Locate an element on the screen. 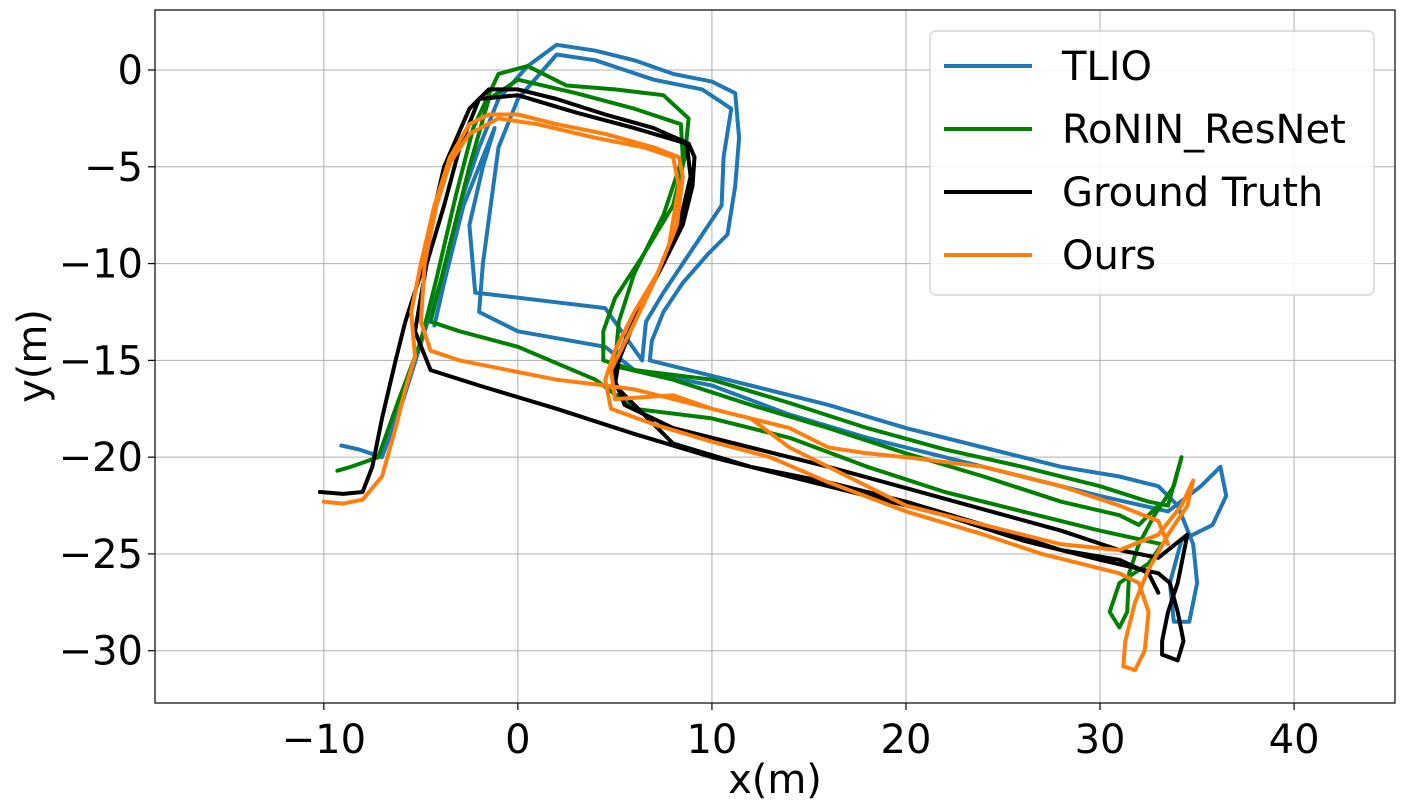 Image resolution: width=1405 pixels, height=812 pixels. legend-label-ground-truth: Ground Truth is located at coordinates (1192, 193).